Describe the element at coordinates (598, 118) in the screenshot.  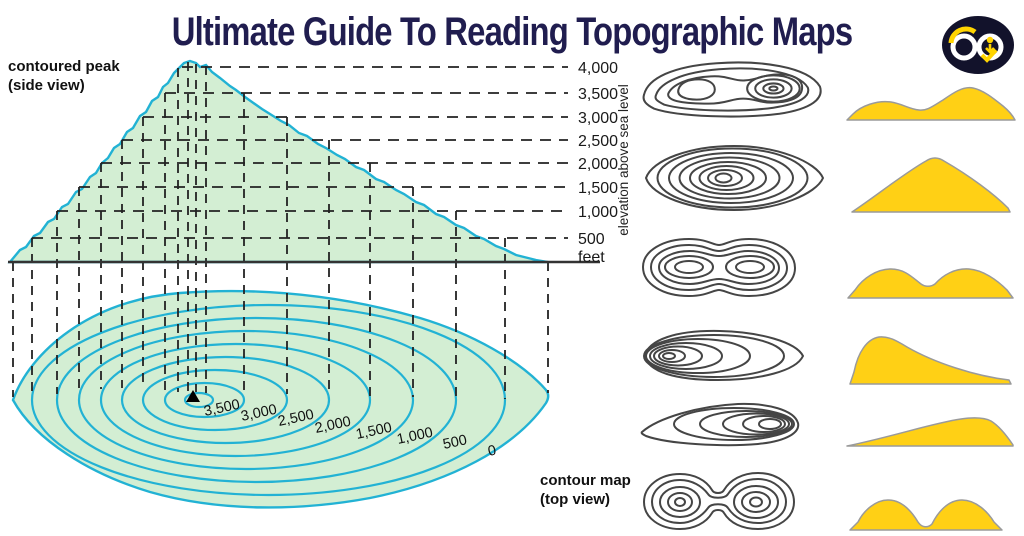
I see `scale-3000: 3,000` at that location.